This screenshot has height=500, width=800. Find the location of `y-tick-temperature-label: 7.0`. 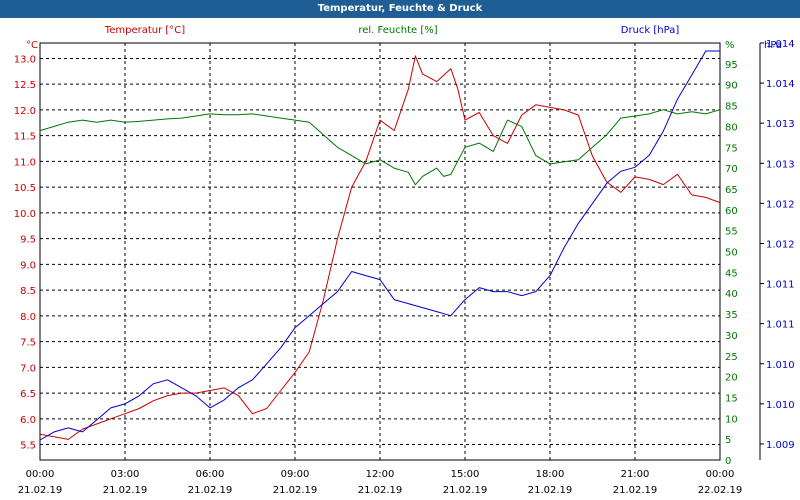

y-tick-temperature-label: 7.0 is located at coordinates (28, 368).